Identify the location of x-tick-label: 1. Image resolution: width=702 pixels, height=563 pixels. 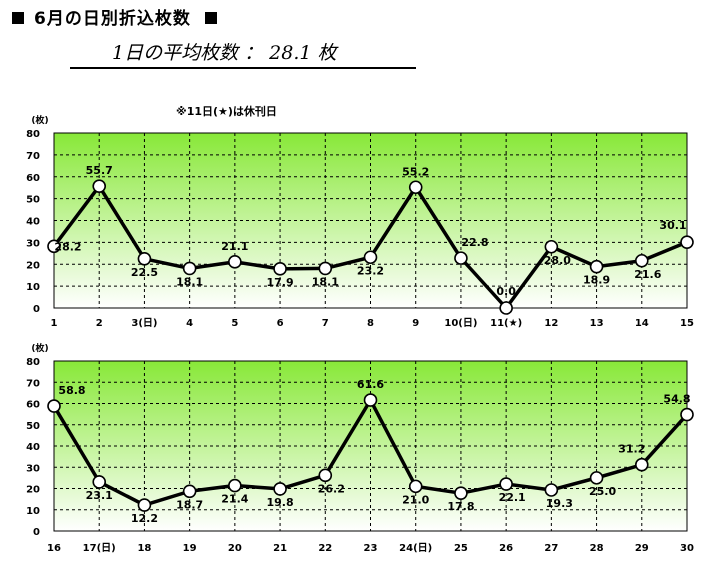
(54, 323).